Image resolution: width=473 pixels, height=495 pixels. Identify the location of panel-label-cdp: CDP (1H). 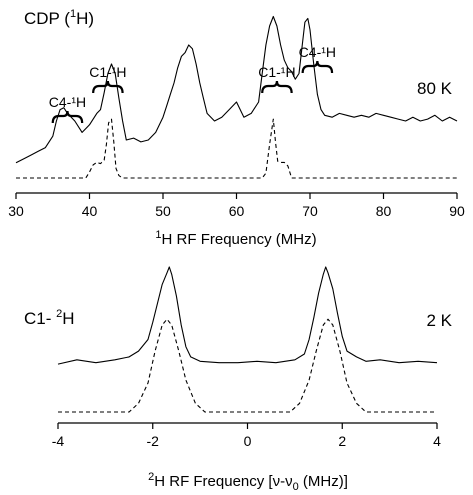
(59, 18).